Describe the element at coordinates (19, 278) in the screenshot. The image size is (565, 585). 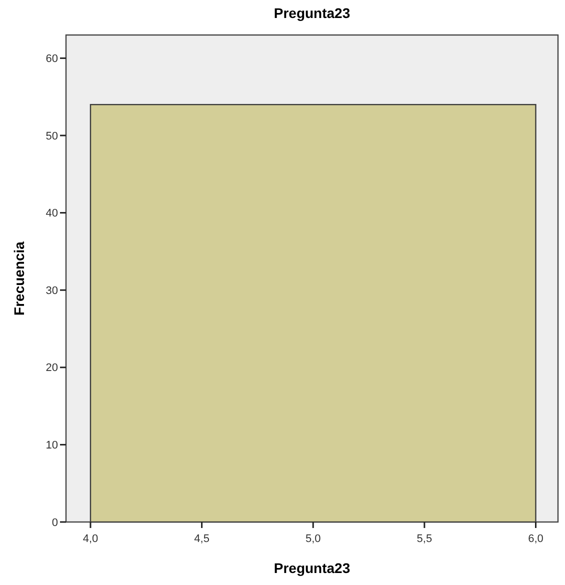
I see `y-axis-title: Frecuencia` at that location.